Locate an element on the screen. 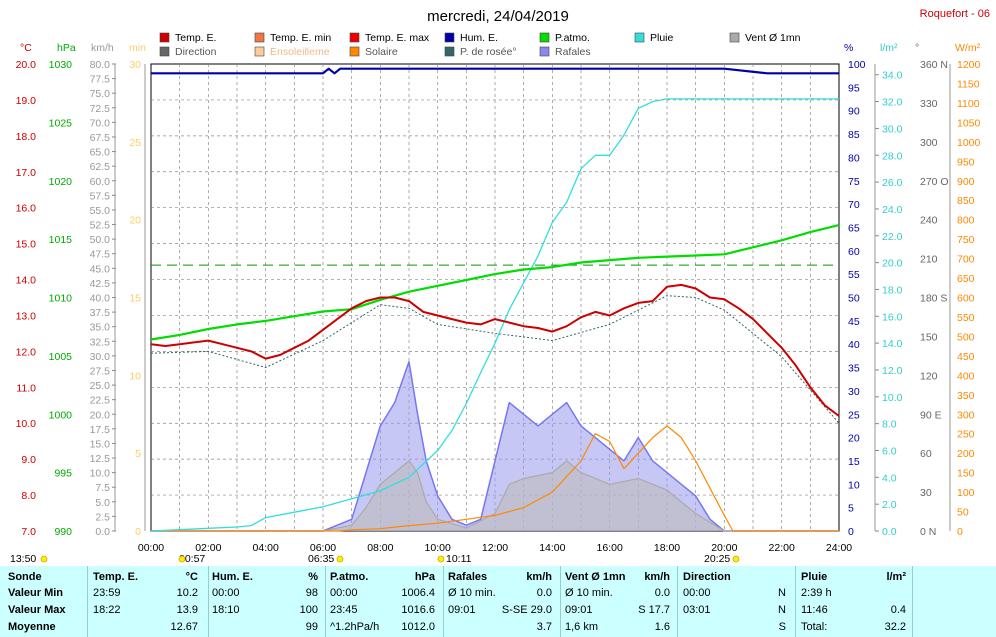  wm2-tick-label: 1100 is located at coordinates (968, 104).